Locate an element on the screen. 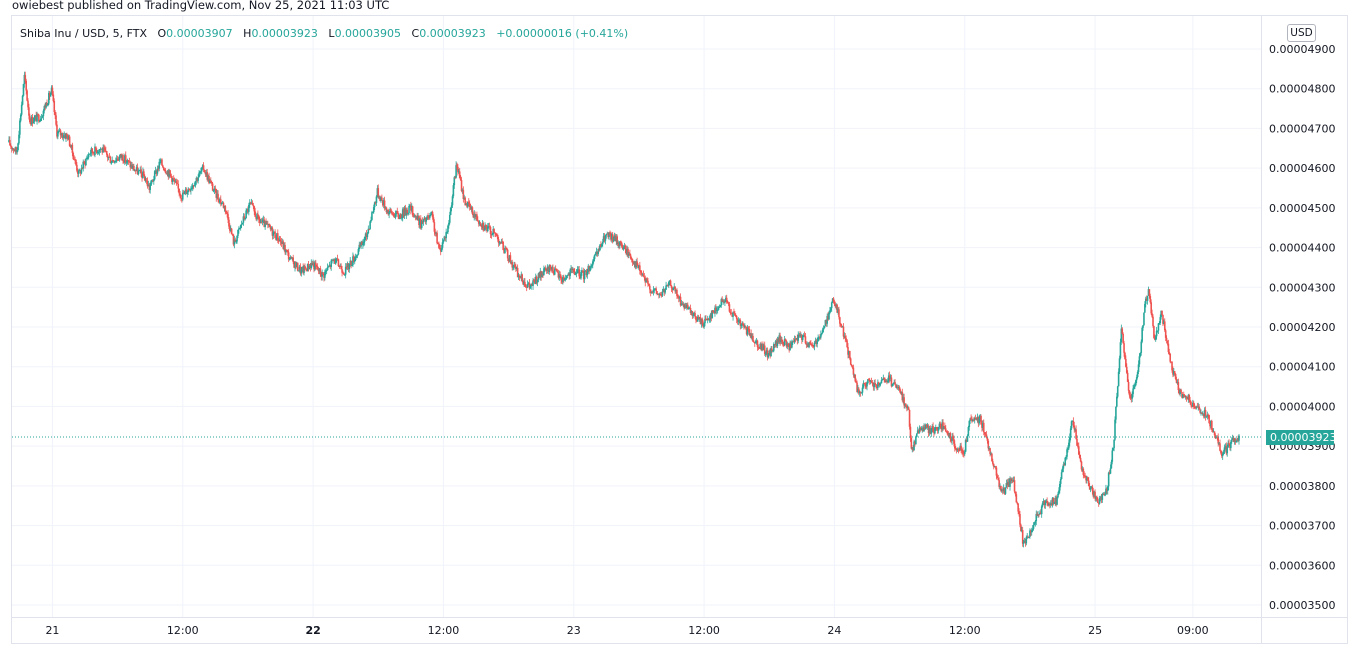 Image resolution: width=1360 pixels, height=651 pixels. currency-button: USD is located at coordinates (1301, 33).